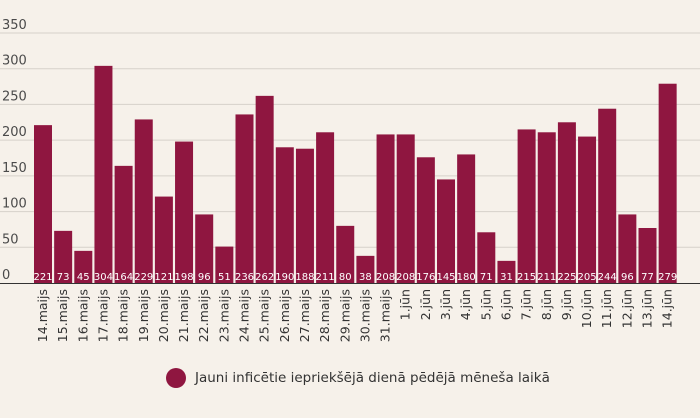 The height and width of the screenshot is (418, 700). Describe the element at coordinates (667, 277) in the screenshot. I see `data-label: 279` at that location.